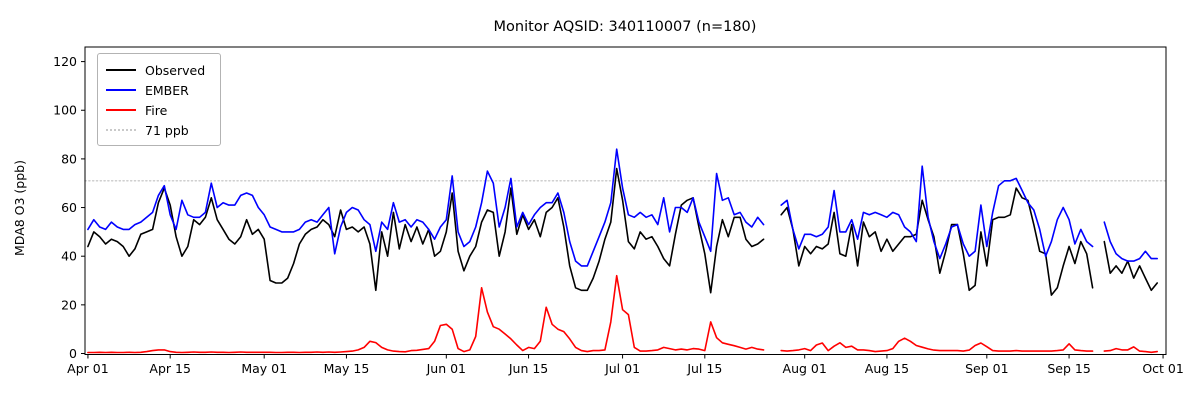  What do you see at coordinates (65, 61) in the screenshot?
I see `y-tick-label: 120` at bounding box center [65, 61].